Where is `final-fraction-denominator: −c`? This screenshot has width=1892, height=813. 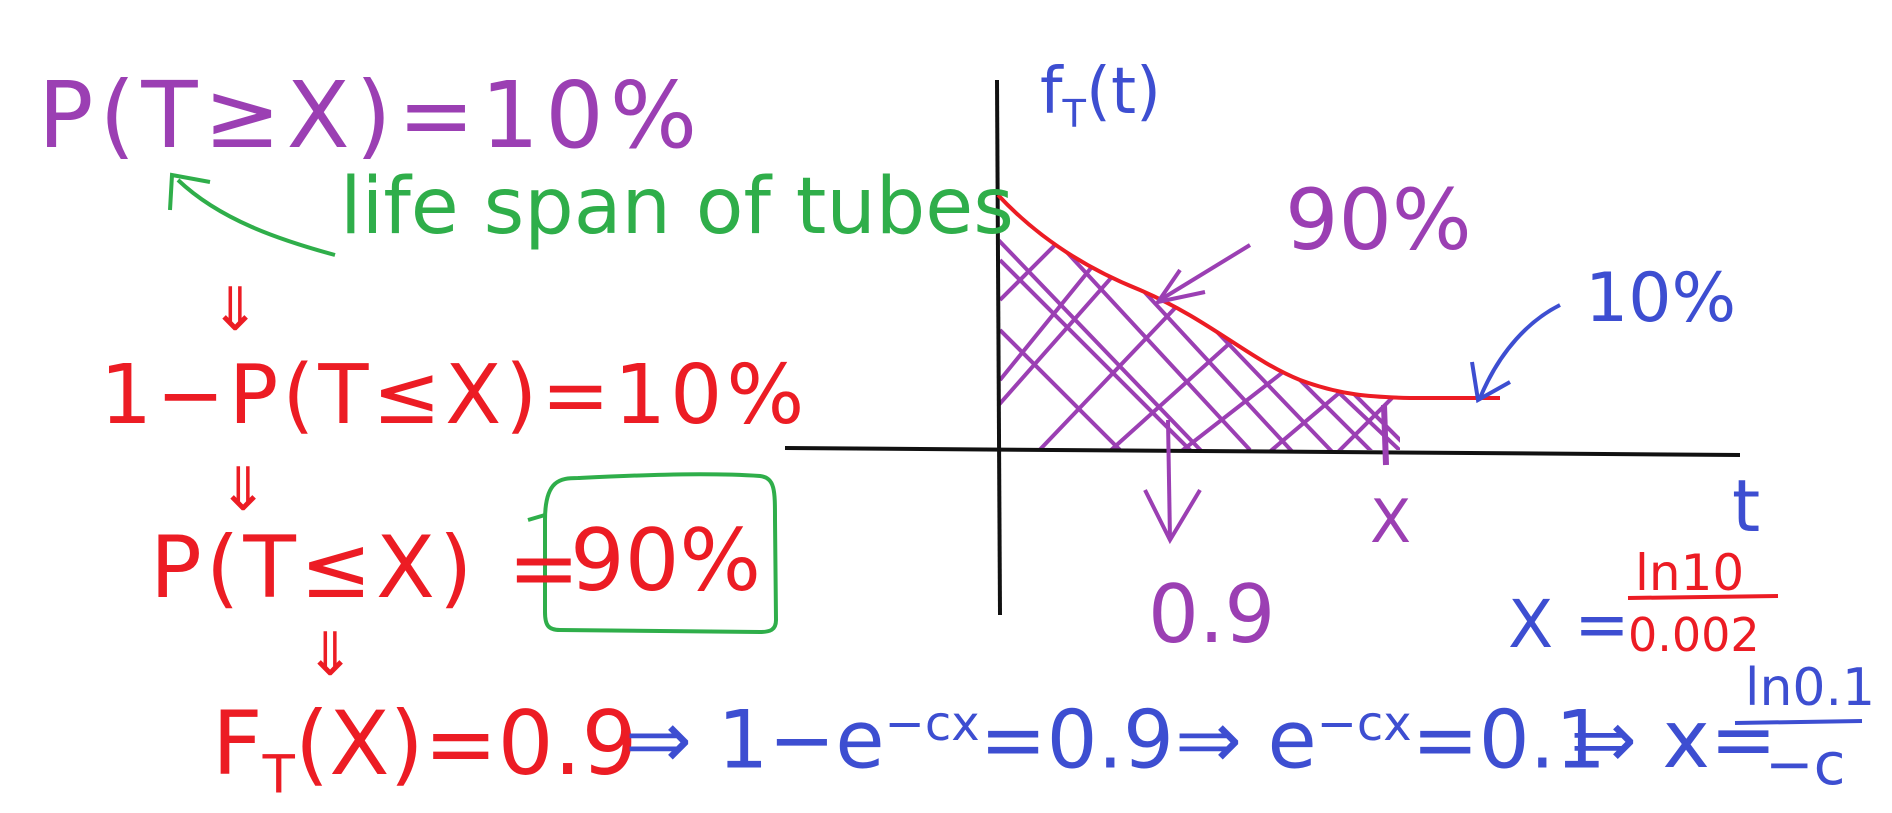 final-fraction-denominator: −c is located at coordinates (1805, 764).